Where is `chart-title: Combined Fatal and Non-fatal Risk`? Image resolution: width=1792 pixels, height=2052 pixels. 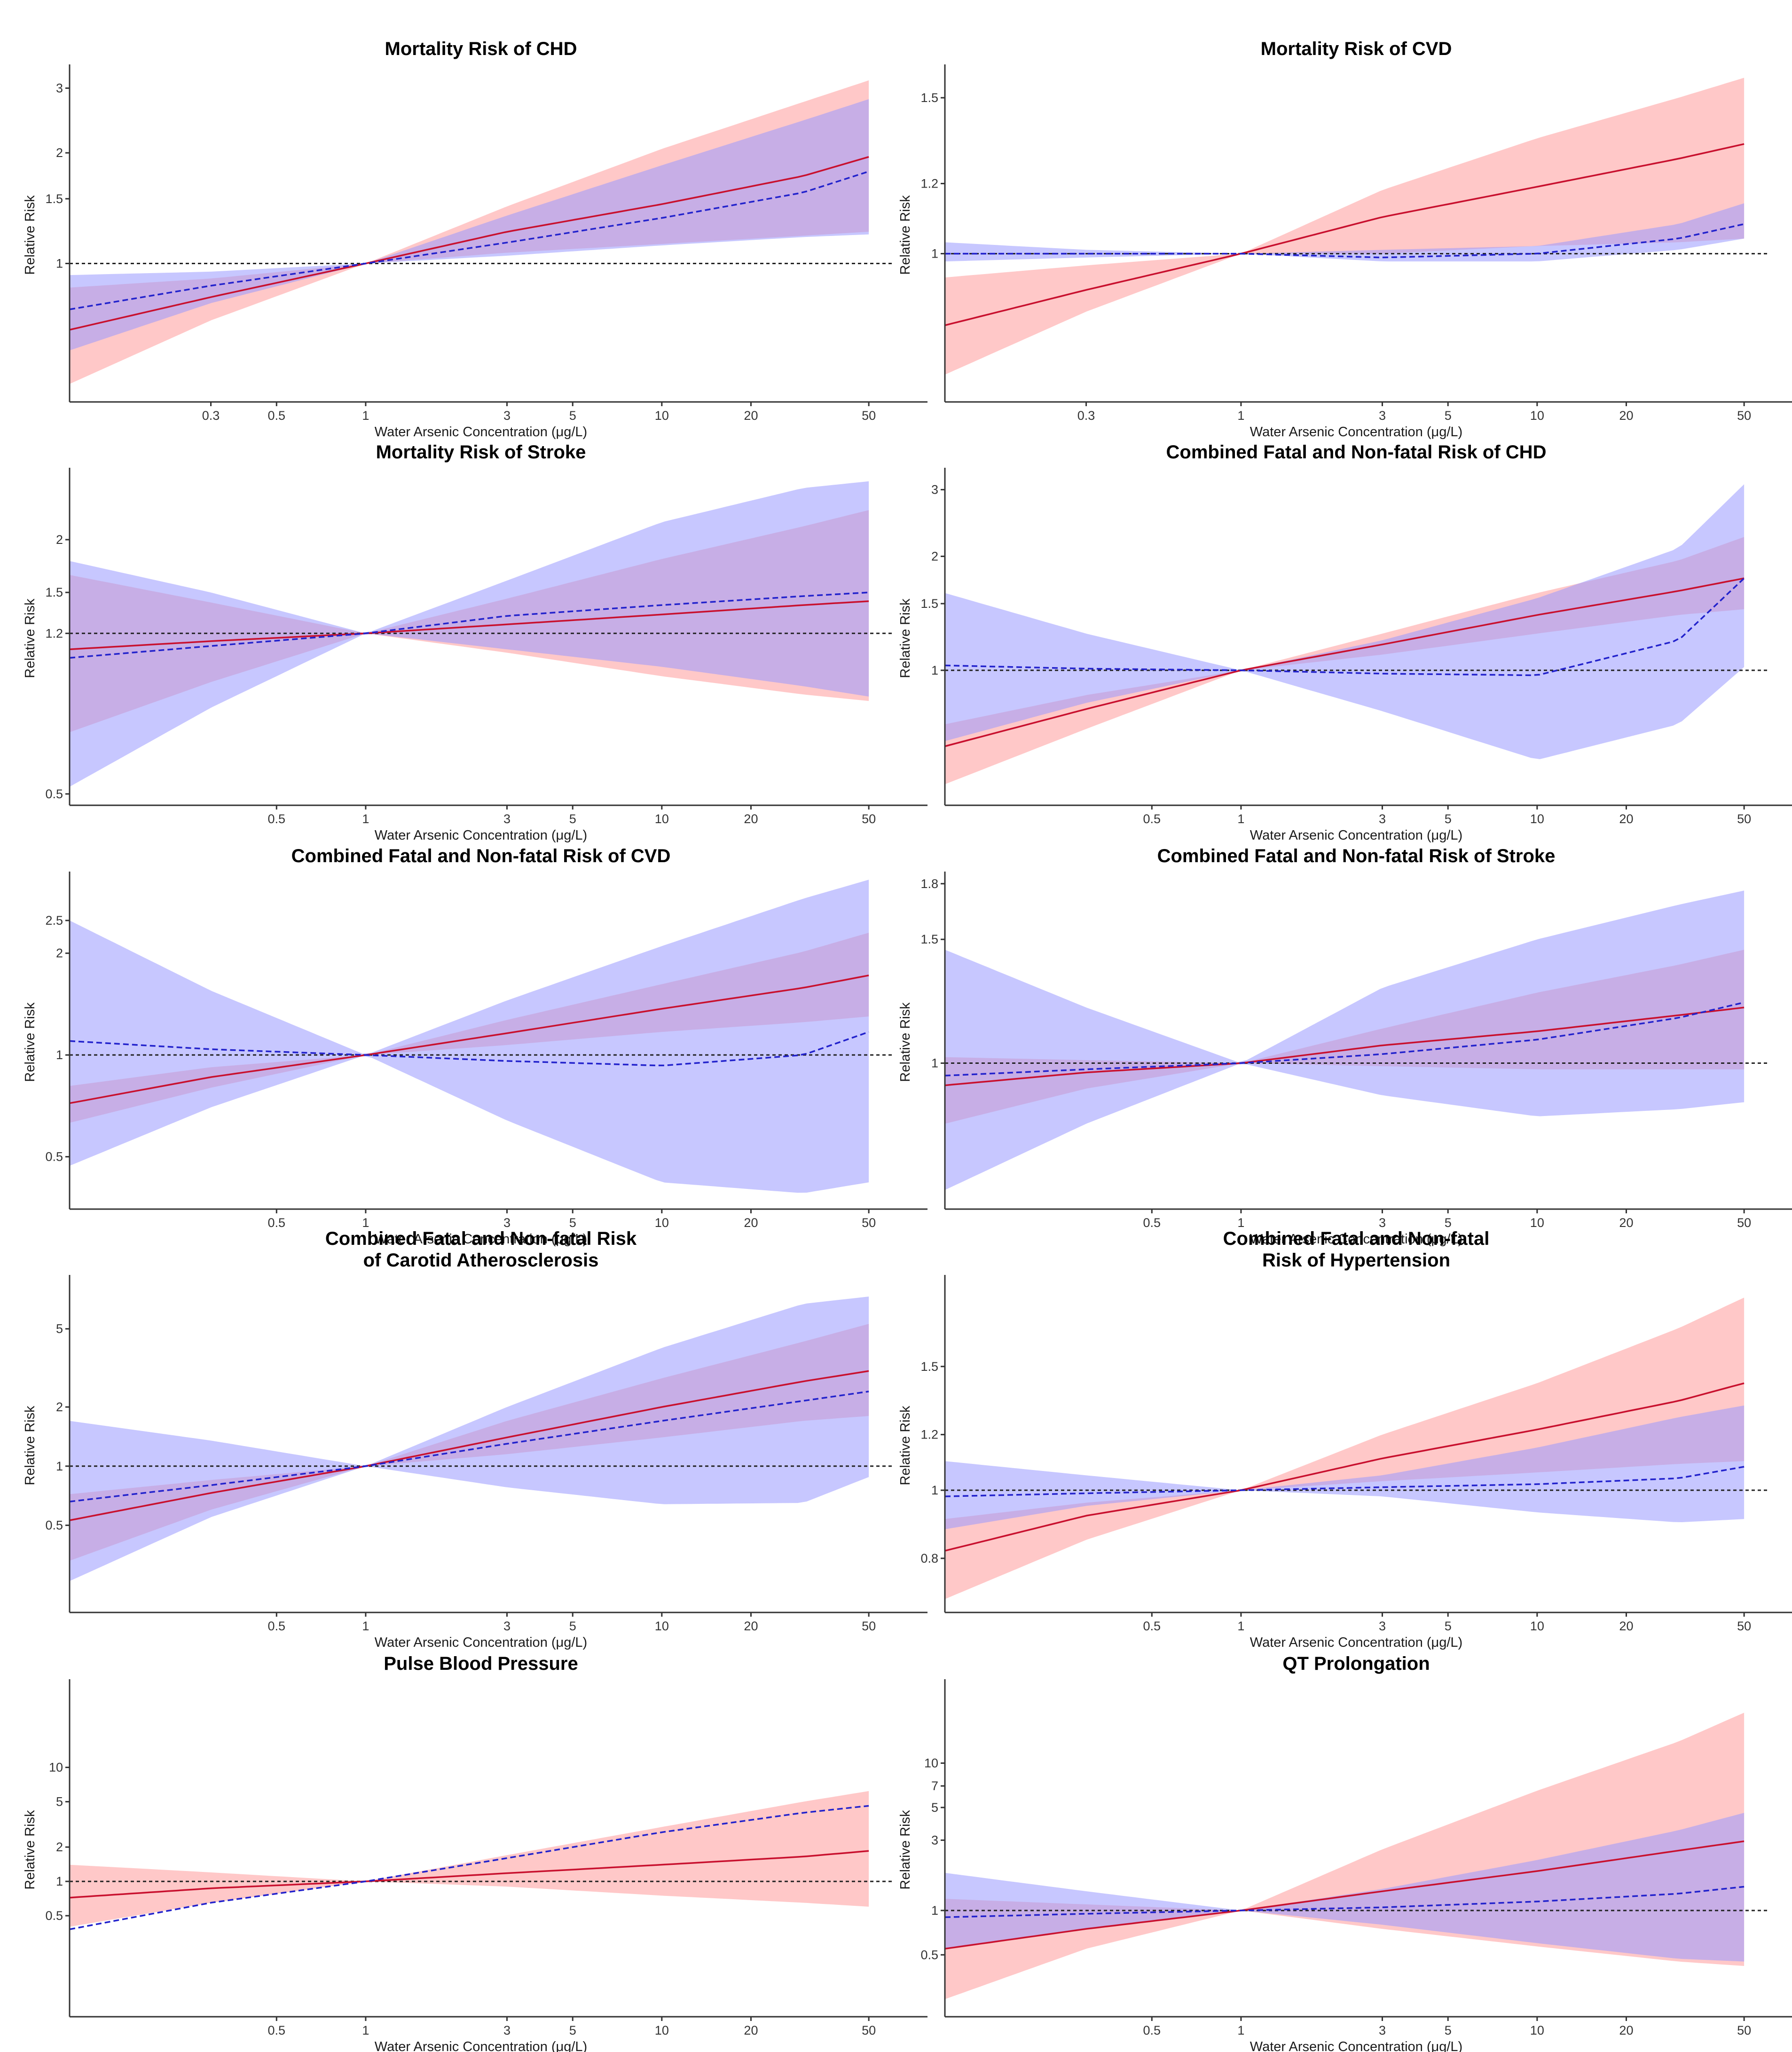
chart-title: Combined Fatal and Non-fatal Risk is located at coordinates (481, 1238).